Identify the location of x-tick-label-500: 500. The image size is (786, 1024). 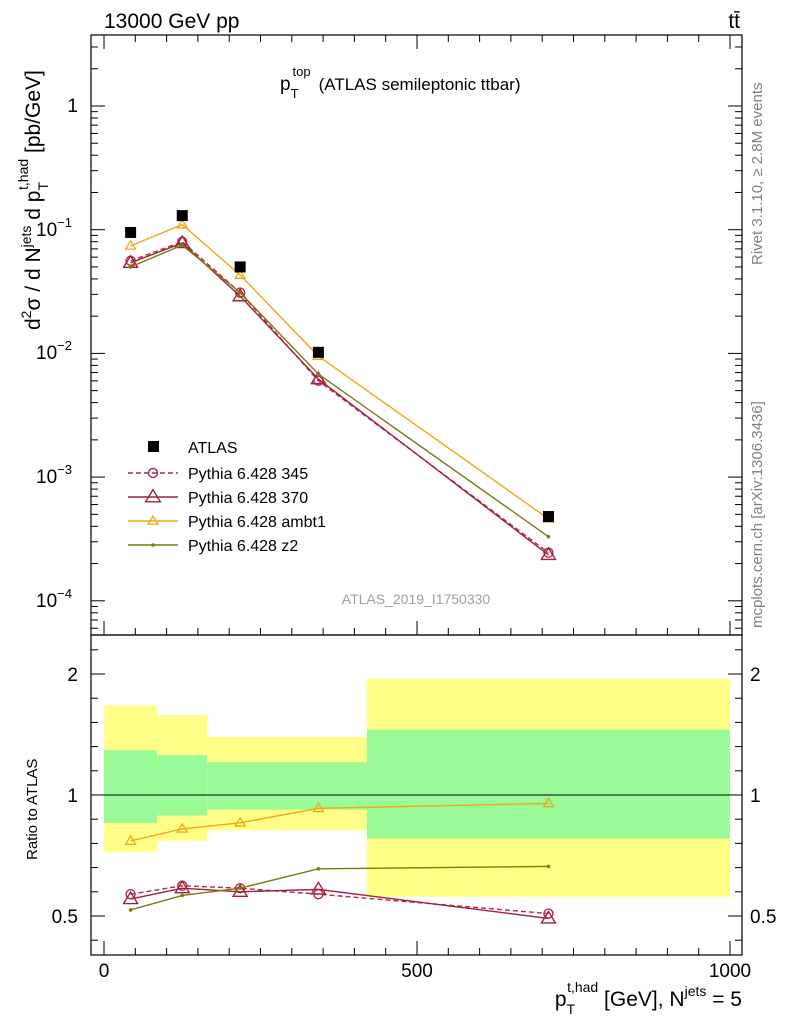
(417, 971).